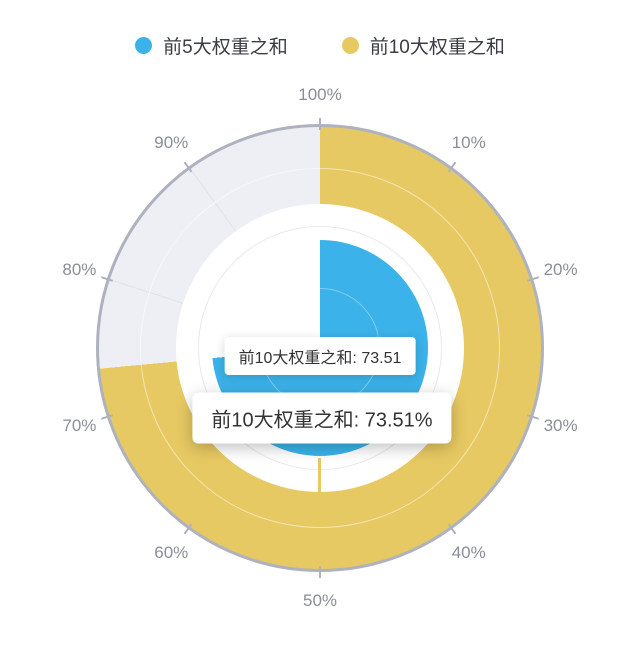  I want to click on tooltip-hover: 前10大权重之和: 73.51, so click(320, 356).